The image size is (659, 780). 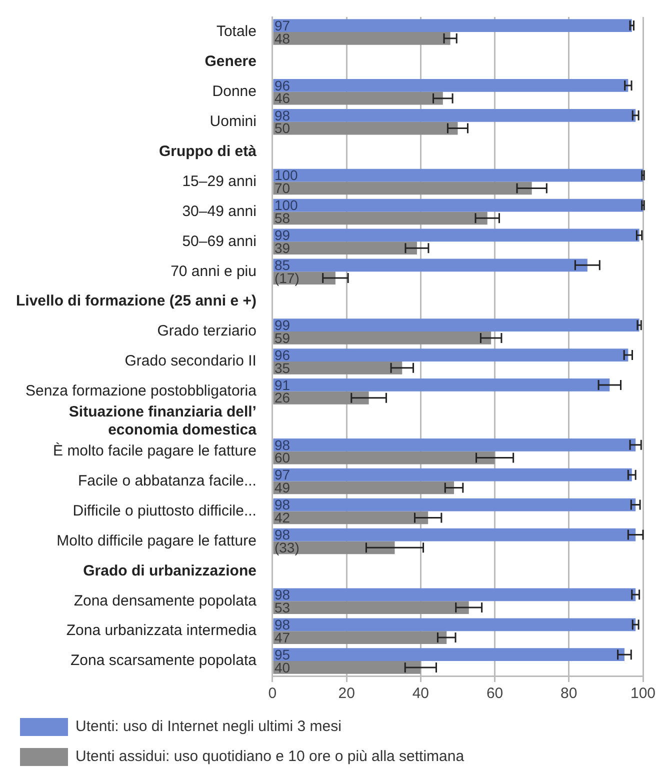 I want to click on y-tick-label: Senza formazione postobbligatoria, so click(x=141, y=391).